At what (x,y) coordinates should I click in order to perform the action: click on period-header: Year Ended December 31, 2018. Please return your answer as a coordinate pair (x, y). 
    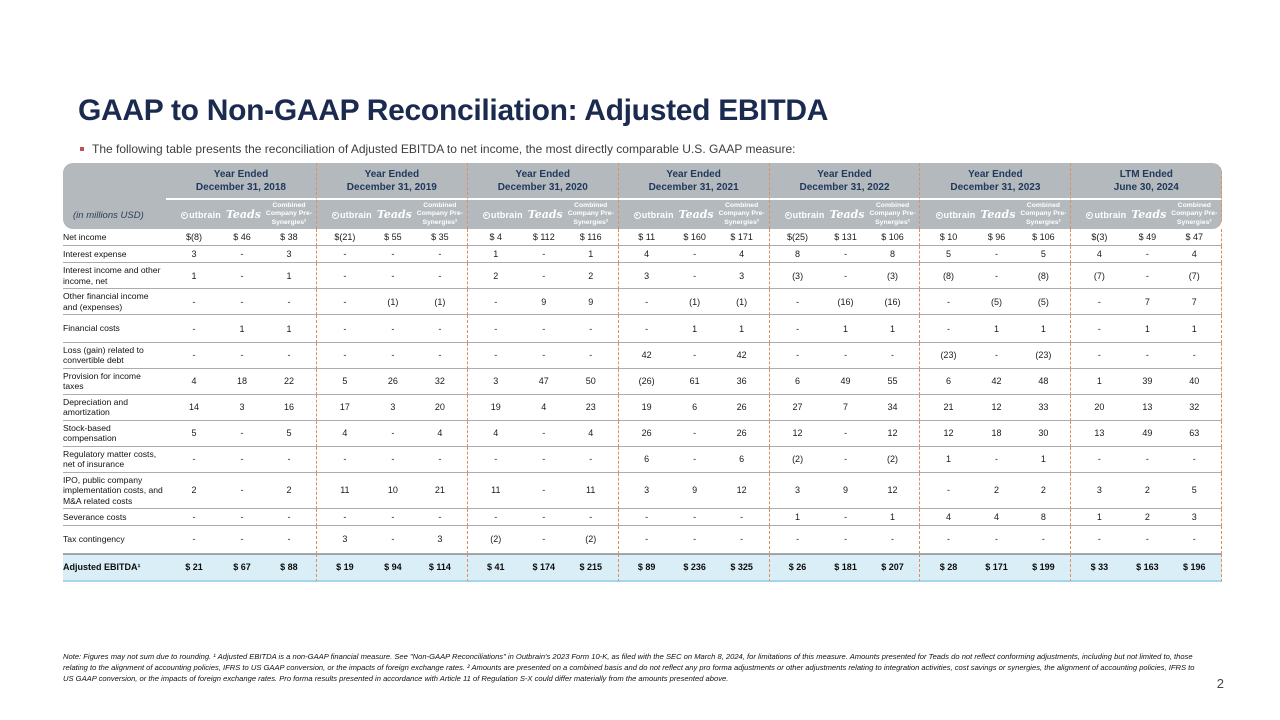
    Looking at the image, I should click on (241, 181).